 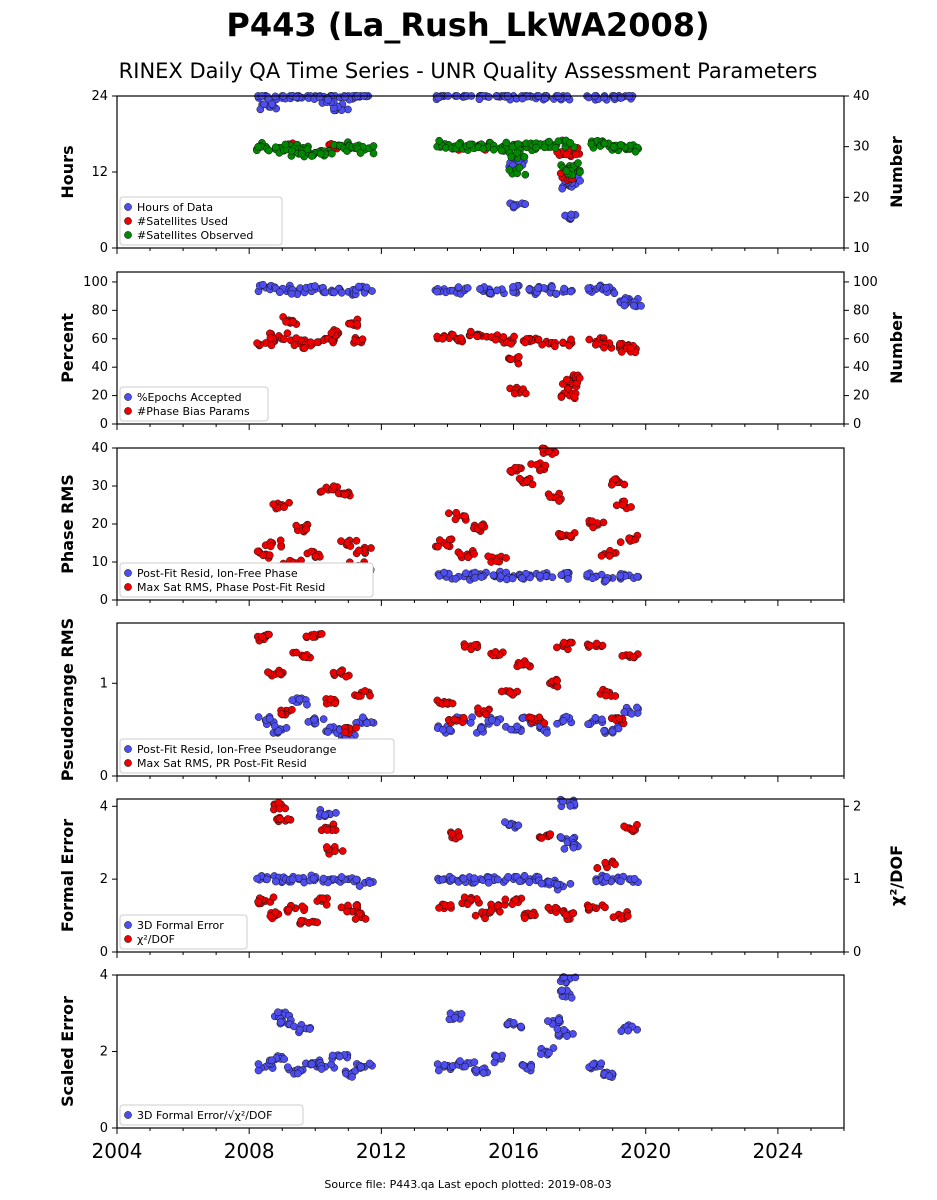 I want to click on y-axis-label: Hours, so click(x=67, y=171).